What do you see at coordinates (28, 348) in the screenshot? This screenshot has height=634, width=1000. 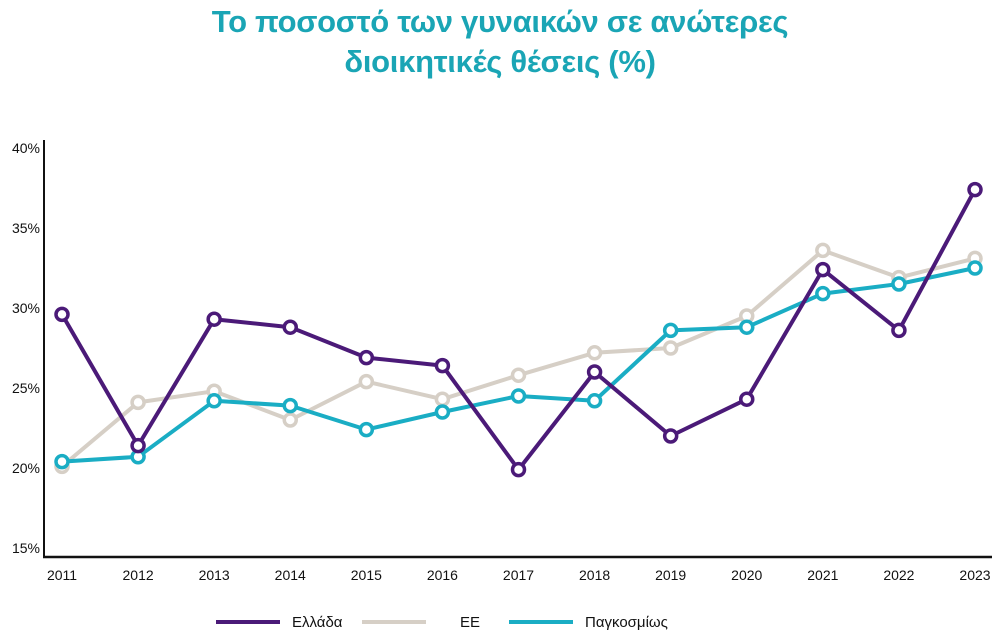 I see `y-axis: 15% 20% 25% 30% 35% 40%` at bounding box center [28, 348].